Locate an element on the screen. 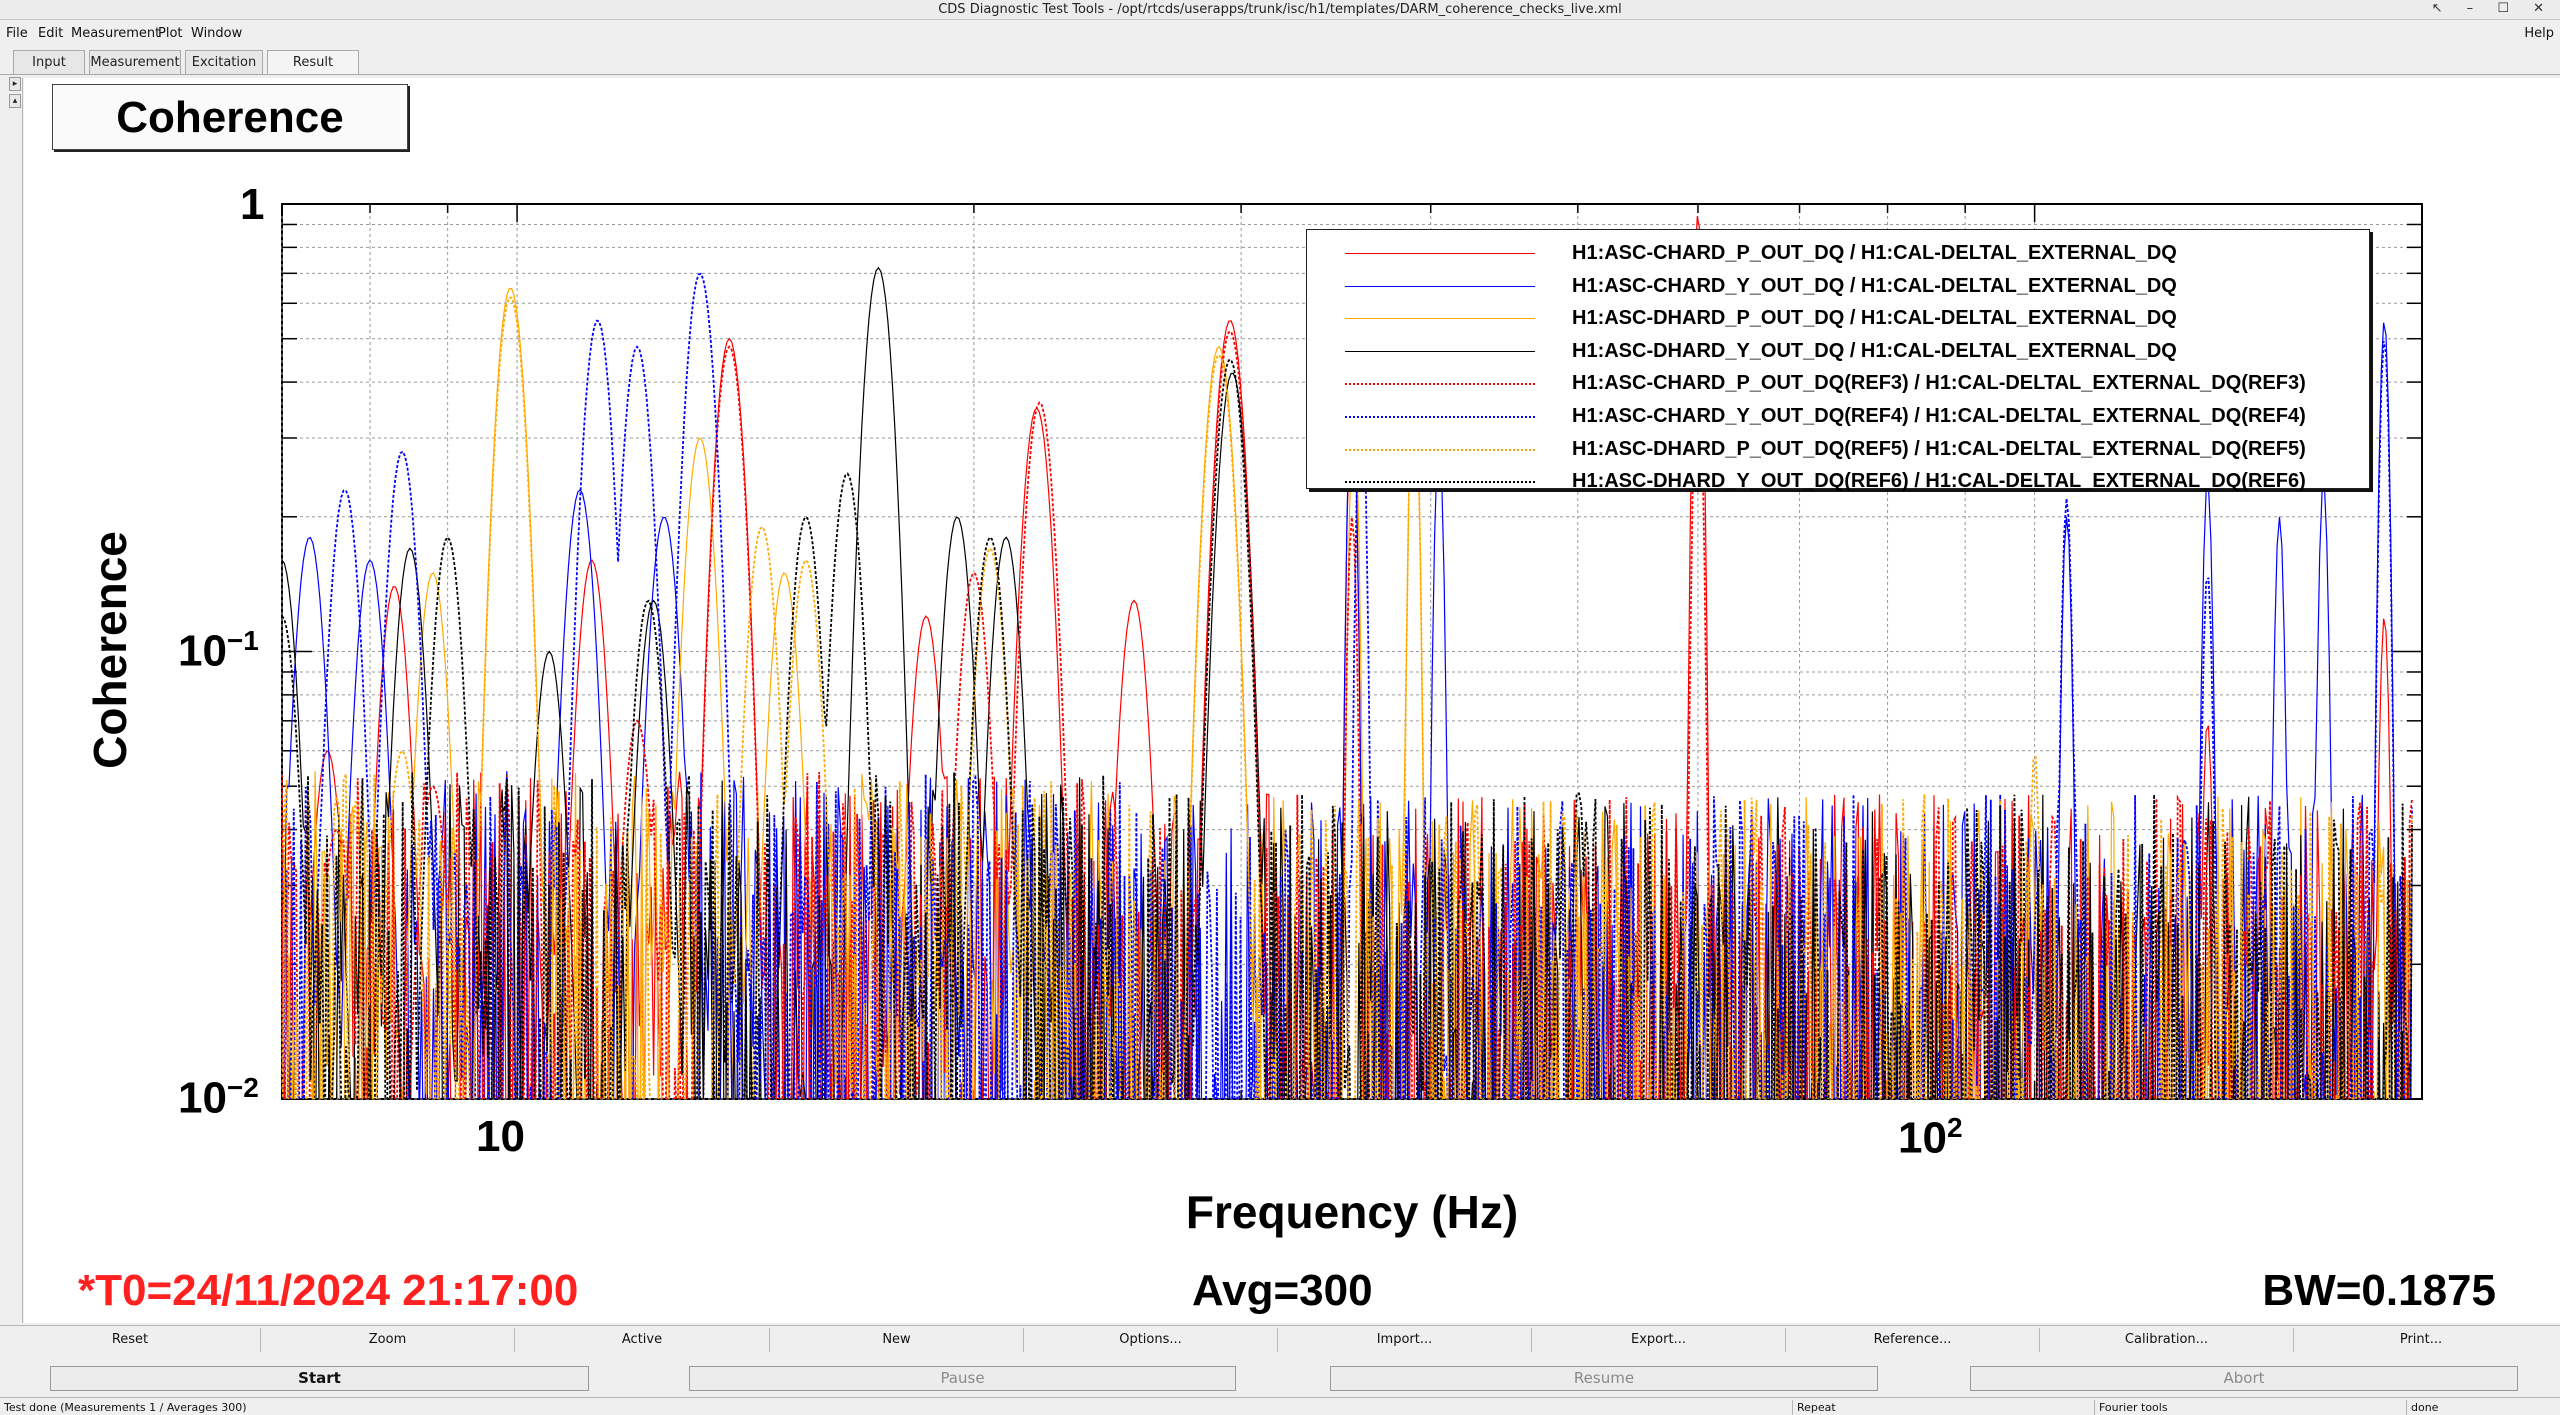 This screenshot has width=2560, height=1415. y-tick-label-0.1: 10⁻¹ is located at coordinates (218, 651).